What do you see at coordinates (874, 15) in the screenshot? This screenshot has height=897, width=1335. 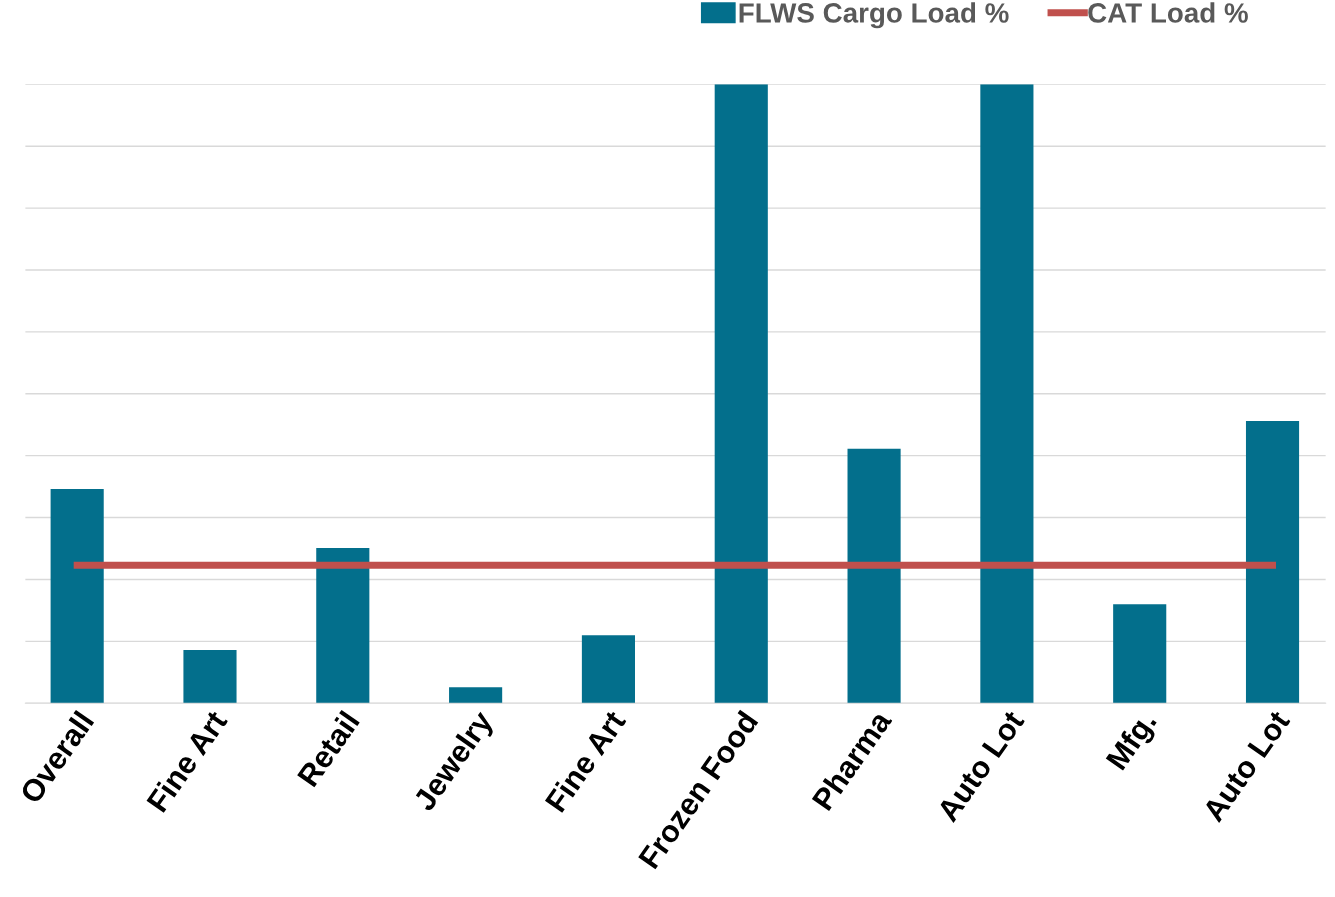 I see `legend-label: FLWS Cargo Load %` at bounding box center [874, 15].